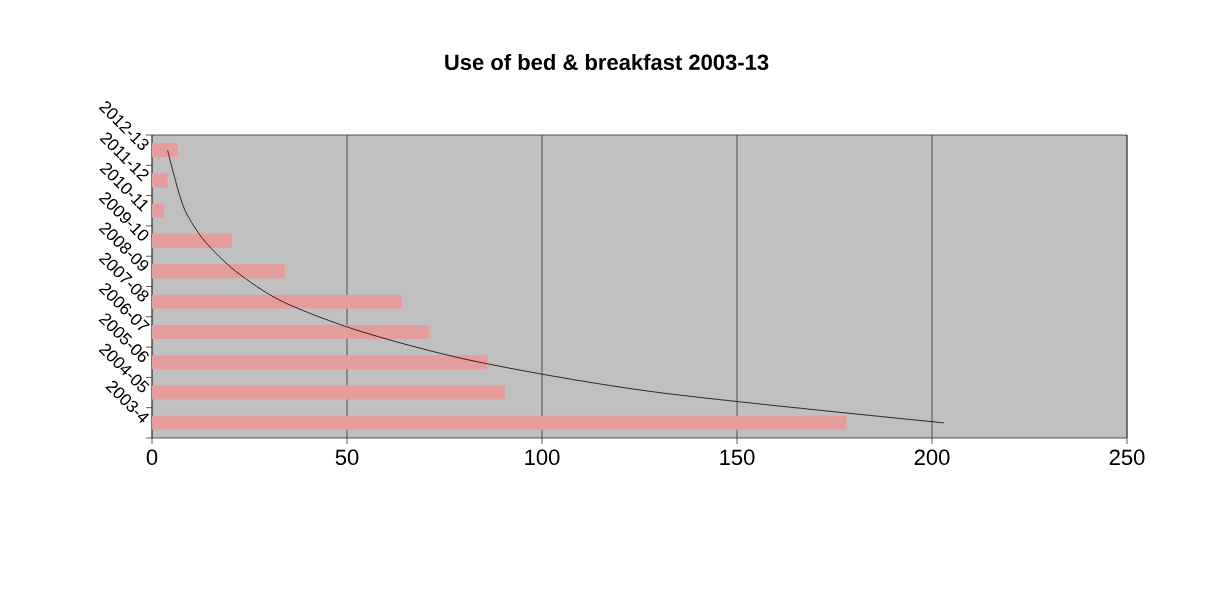 The image size is (1214, 613). I want to click on x-tick-label: 200, so click(932, 457).